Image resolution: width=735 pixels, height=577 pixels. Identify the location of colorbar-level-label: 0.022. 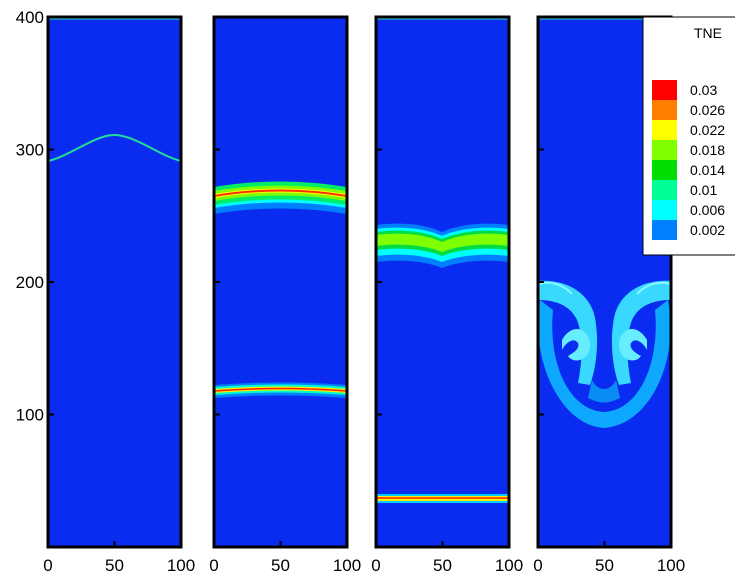
(707, 130).